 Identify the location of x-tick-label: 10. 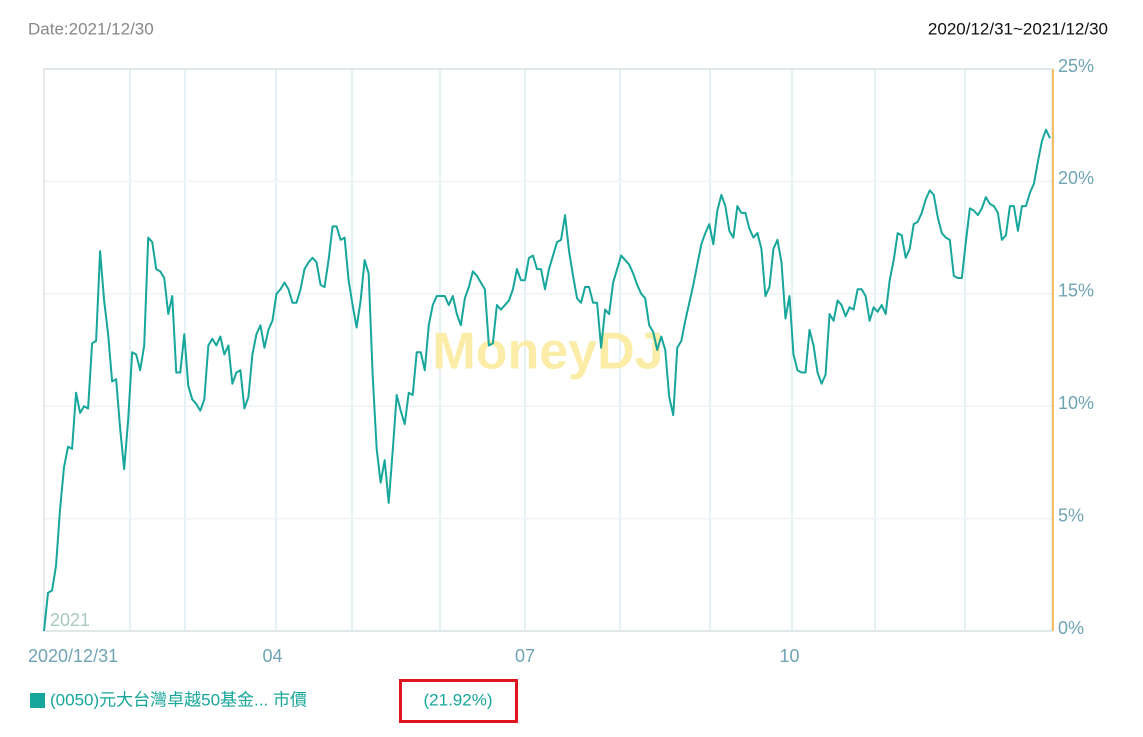
(789, 656).